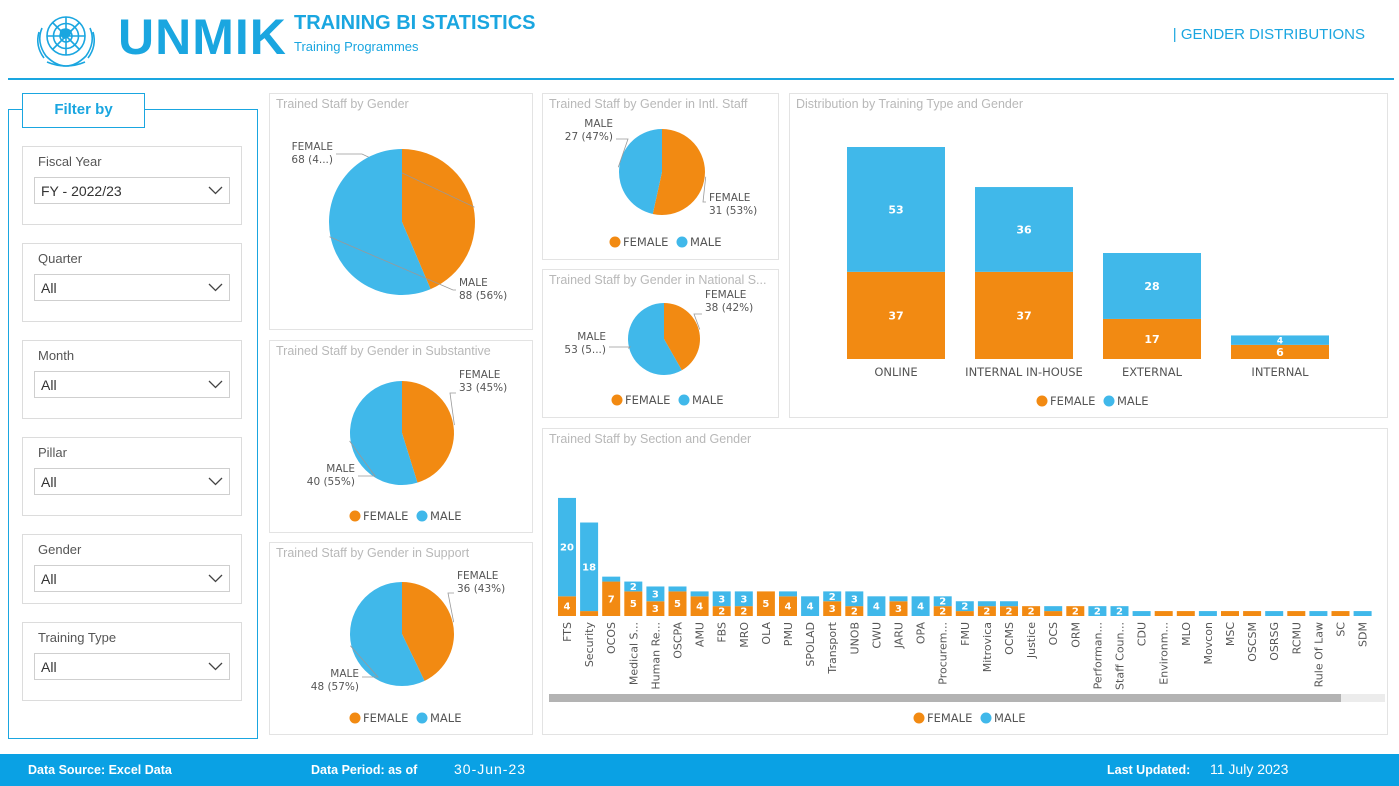 The width and height of the screenshot is (1399, 786). Describe the element at coordinates (832, 647) in the screenshot. I see `x-tick-label: Transport` at that location.